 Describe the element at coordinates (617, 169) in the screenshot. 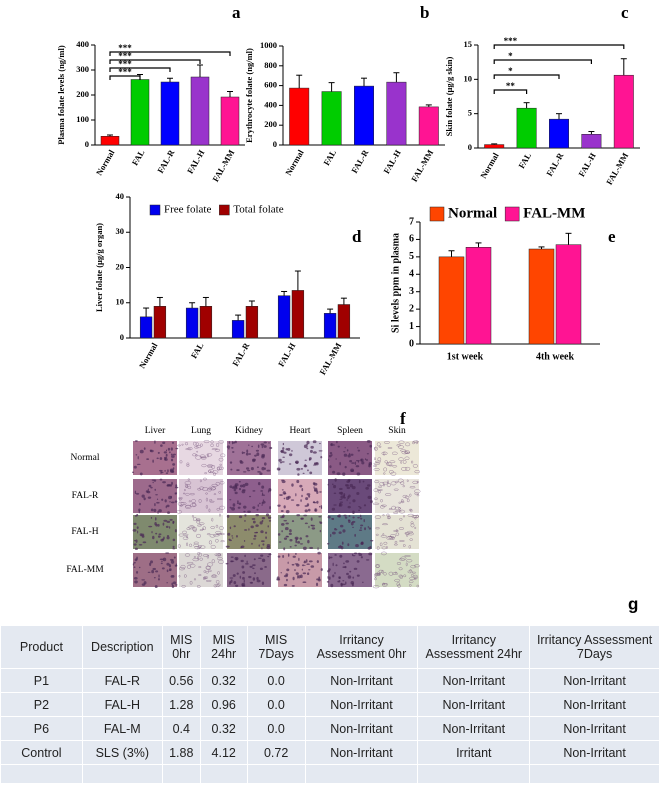

I see `x-tick-label: FAL-MM` at that location.